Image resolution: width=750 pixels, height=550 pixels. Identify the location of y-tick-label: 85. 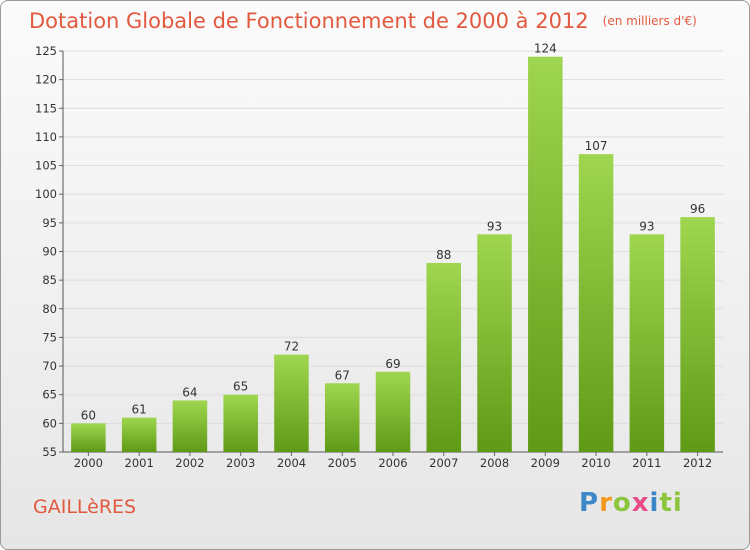
(49, 280).